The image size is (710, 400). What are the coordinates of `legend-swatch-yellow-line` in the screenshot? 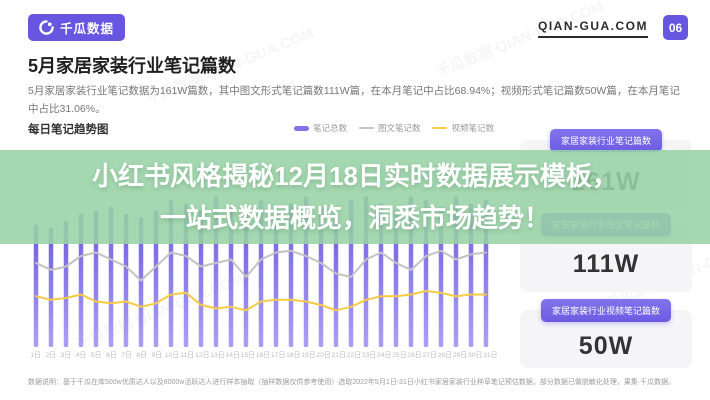 It's located at (440, 128).